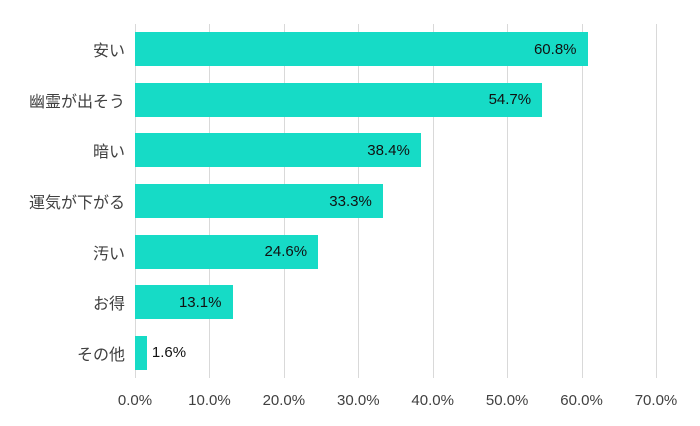 Image resolution: width=700 pixels, height=426 pixels. What do you see at coordinates (350, 201) in the screenshot?
I see `data-label: 33.3%` at bounding box center [350, 201].